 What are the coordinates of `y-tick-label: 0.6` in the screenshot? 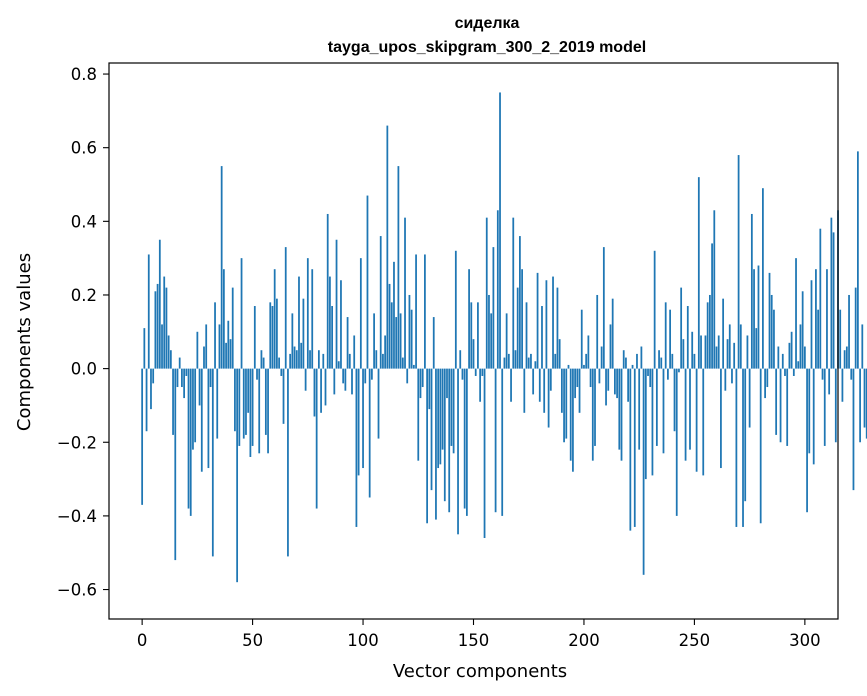 It's located at (84, 148).